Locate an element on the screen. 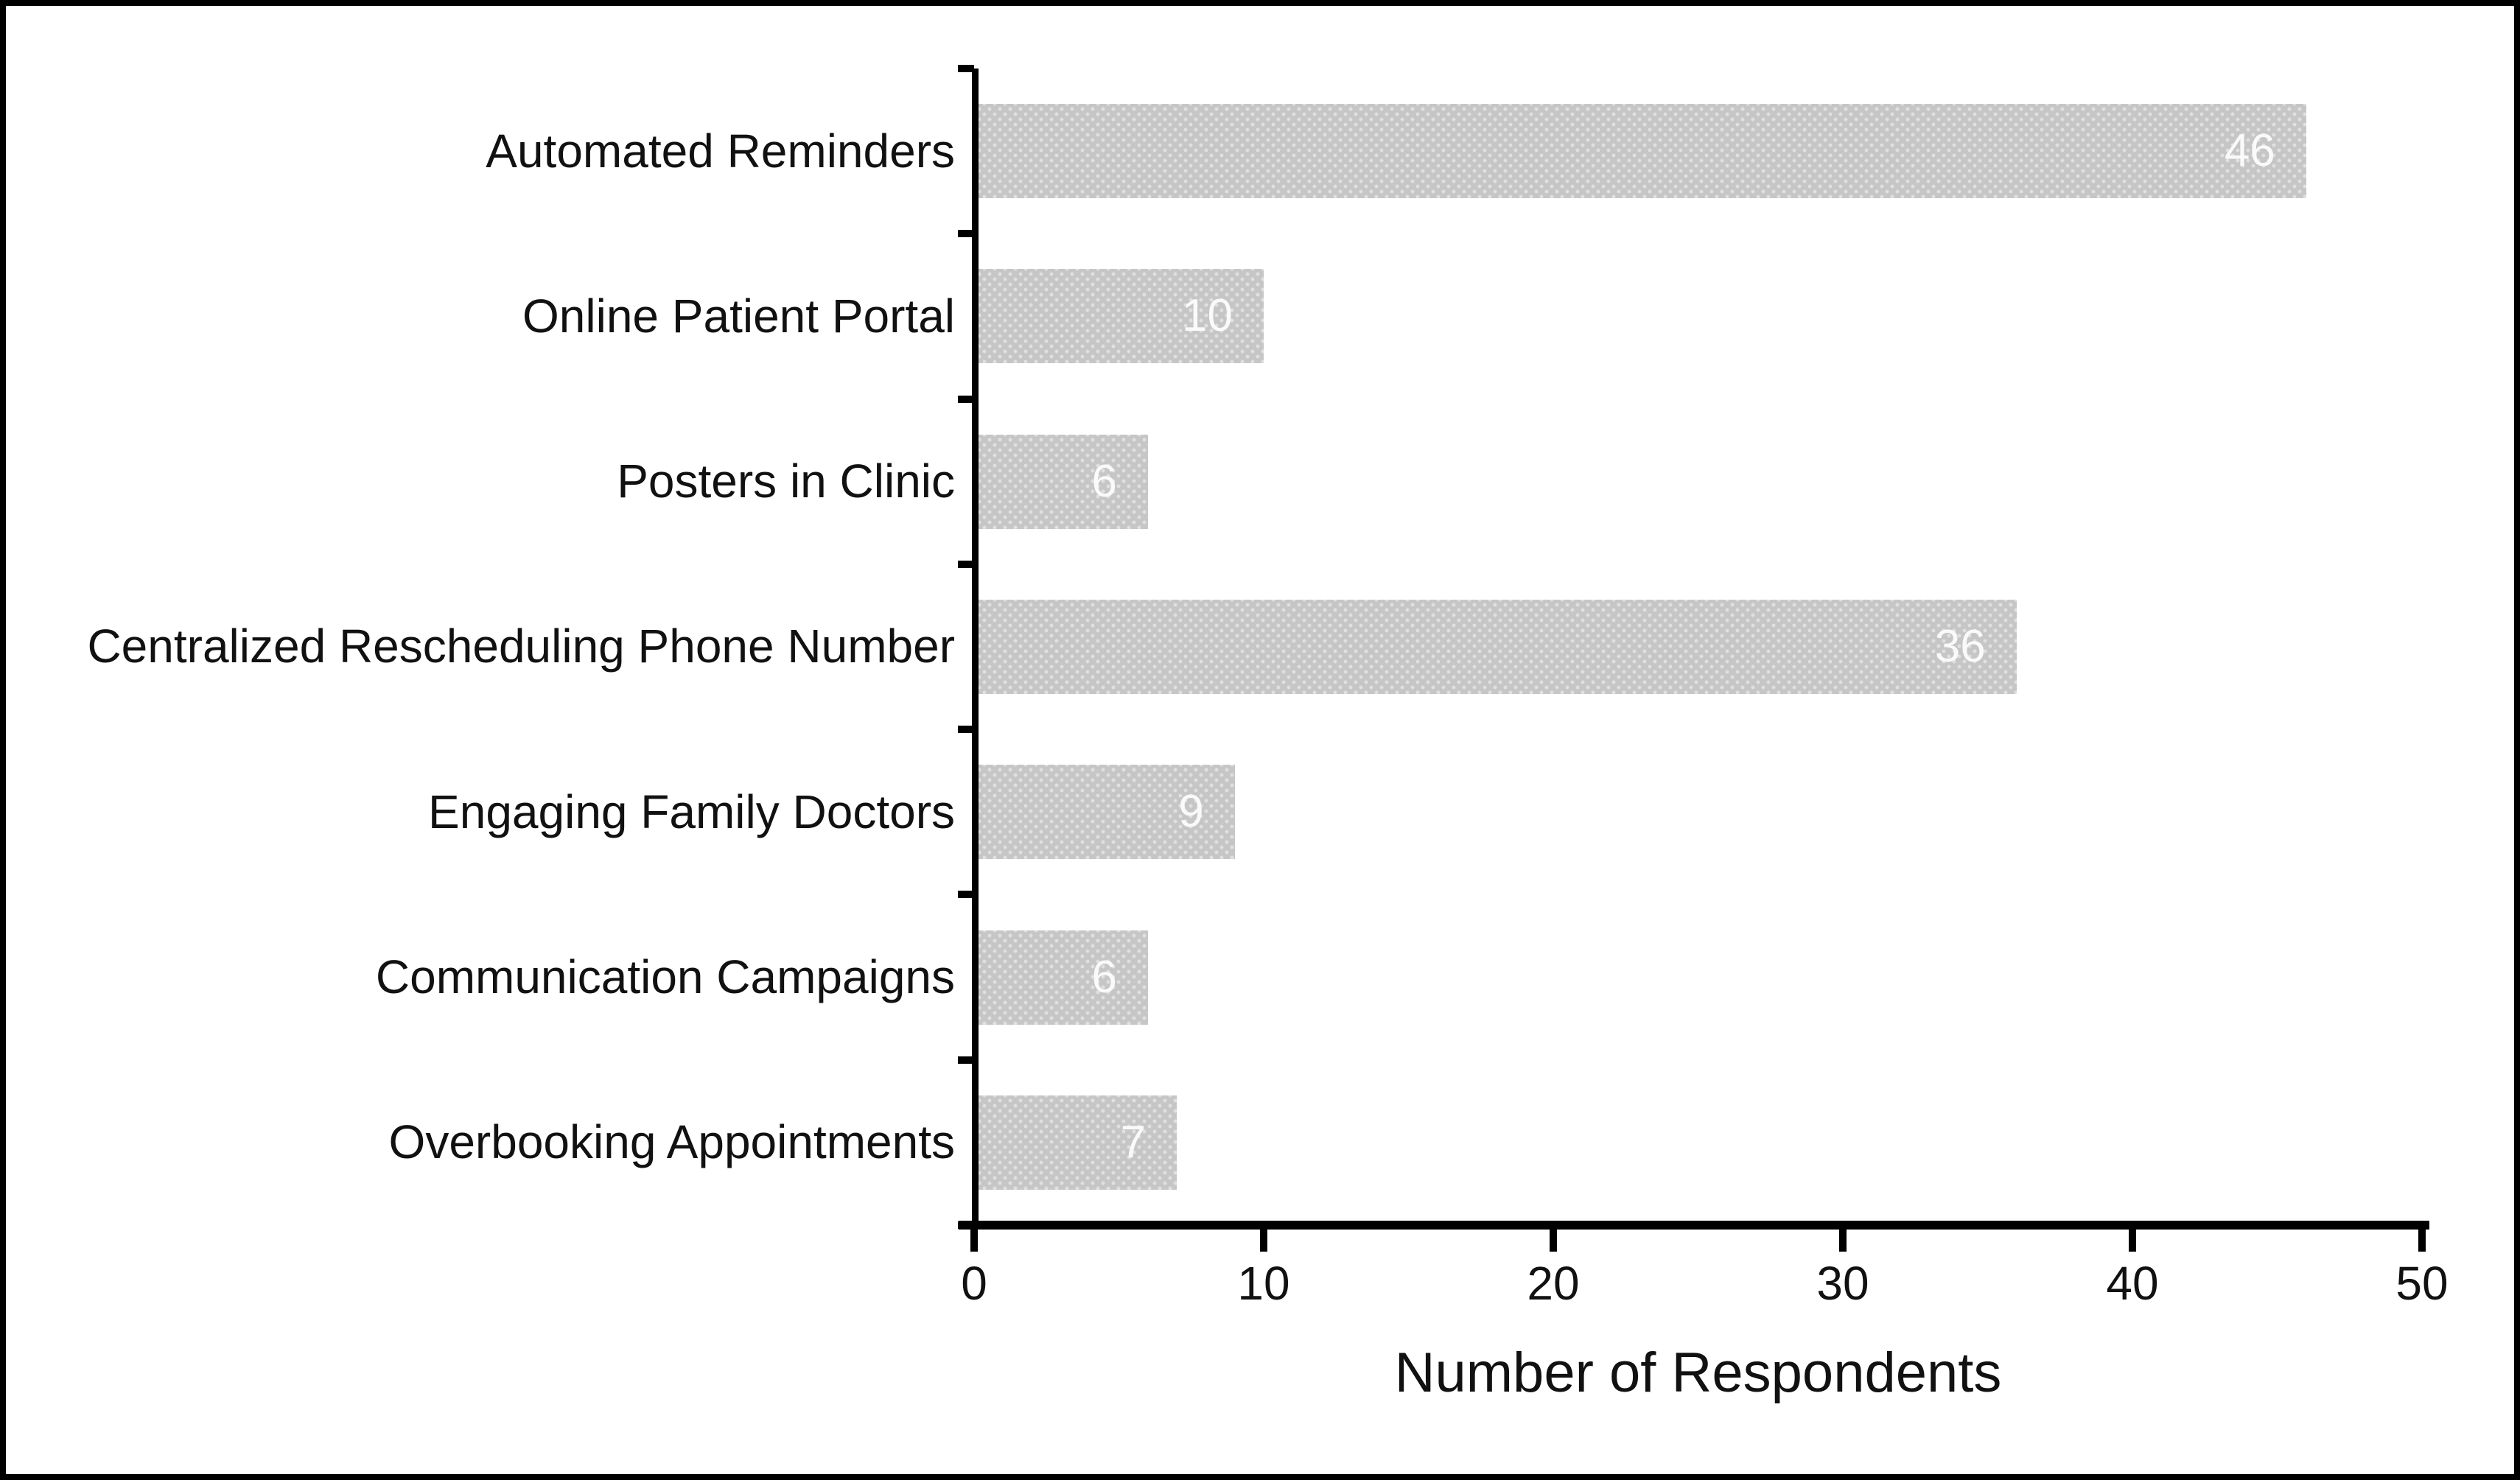 The width and height of the screenshot is (2520, 1480). bar: 9 is located at coordinates (1104, 813).